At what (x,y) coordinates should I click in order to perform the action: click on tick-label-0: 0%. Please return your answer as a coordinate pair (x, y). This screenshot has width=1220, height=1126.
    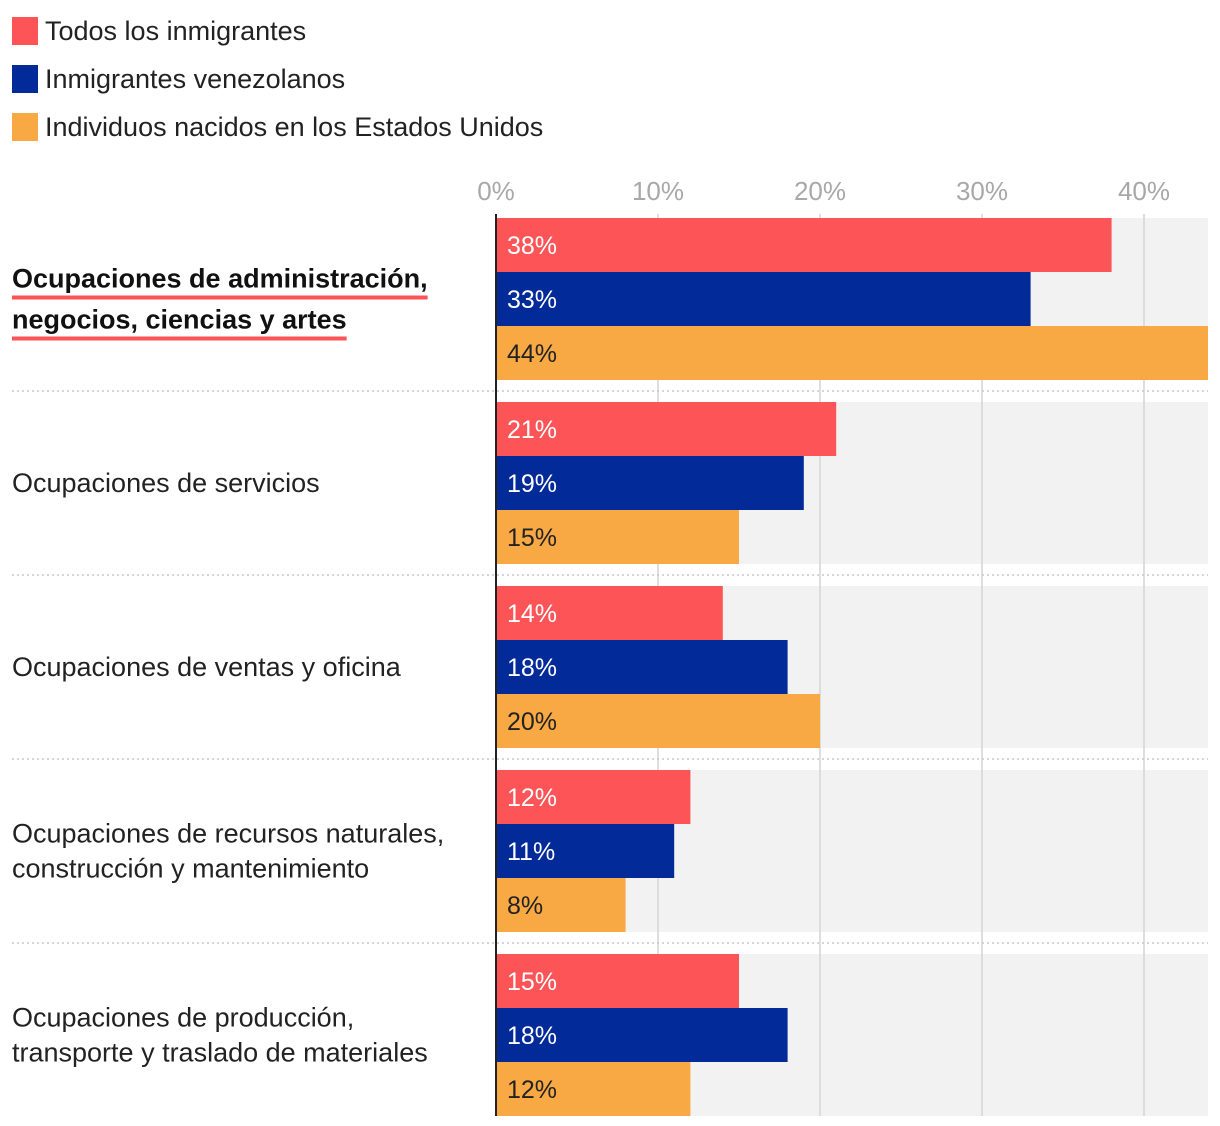
    Looking at the image, I should click on (496, 191).